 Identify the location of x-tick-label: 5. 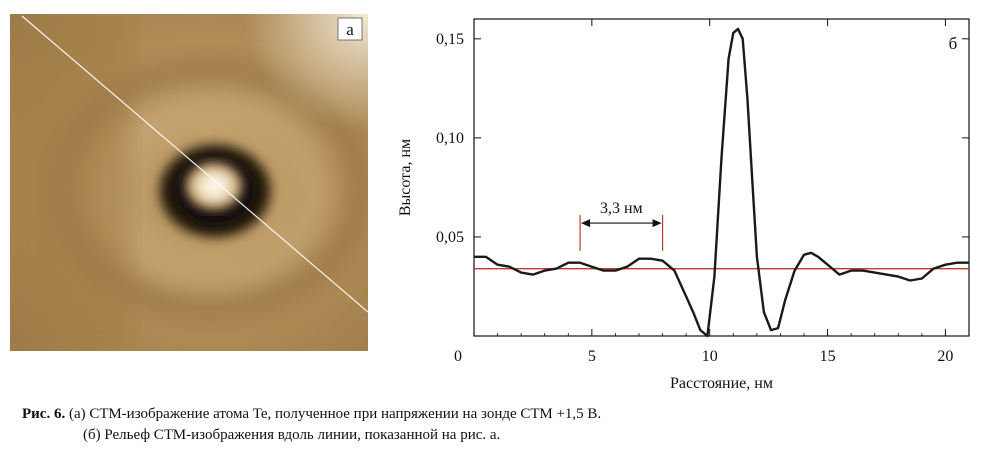
(592, 356).